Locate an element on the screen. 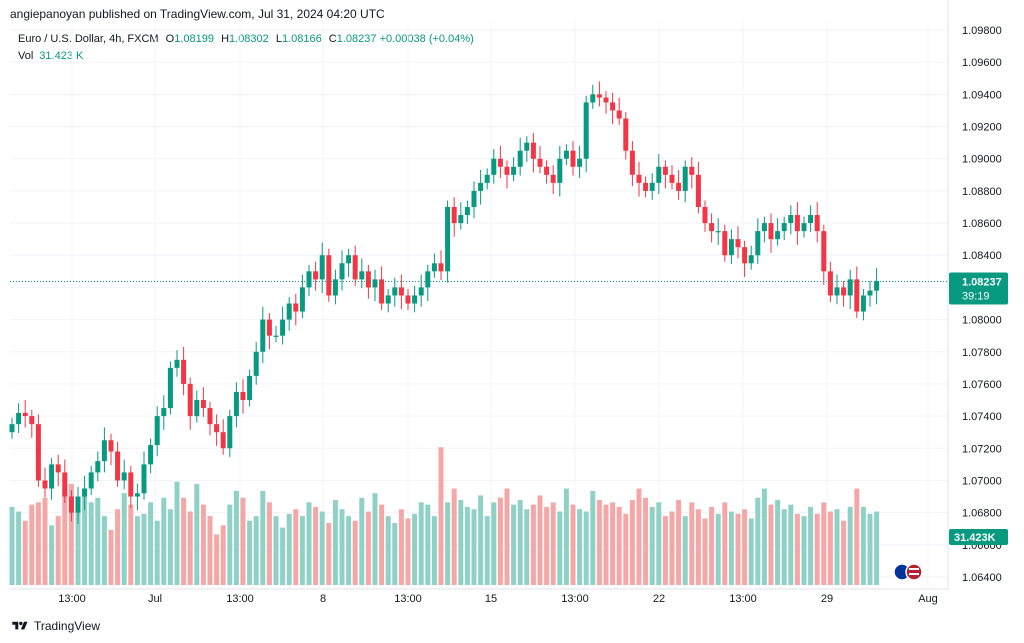 This screenshot has height=643, width=1024. last-volume-value: 31.423K is located at coordinates (975, 538).